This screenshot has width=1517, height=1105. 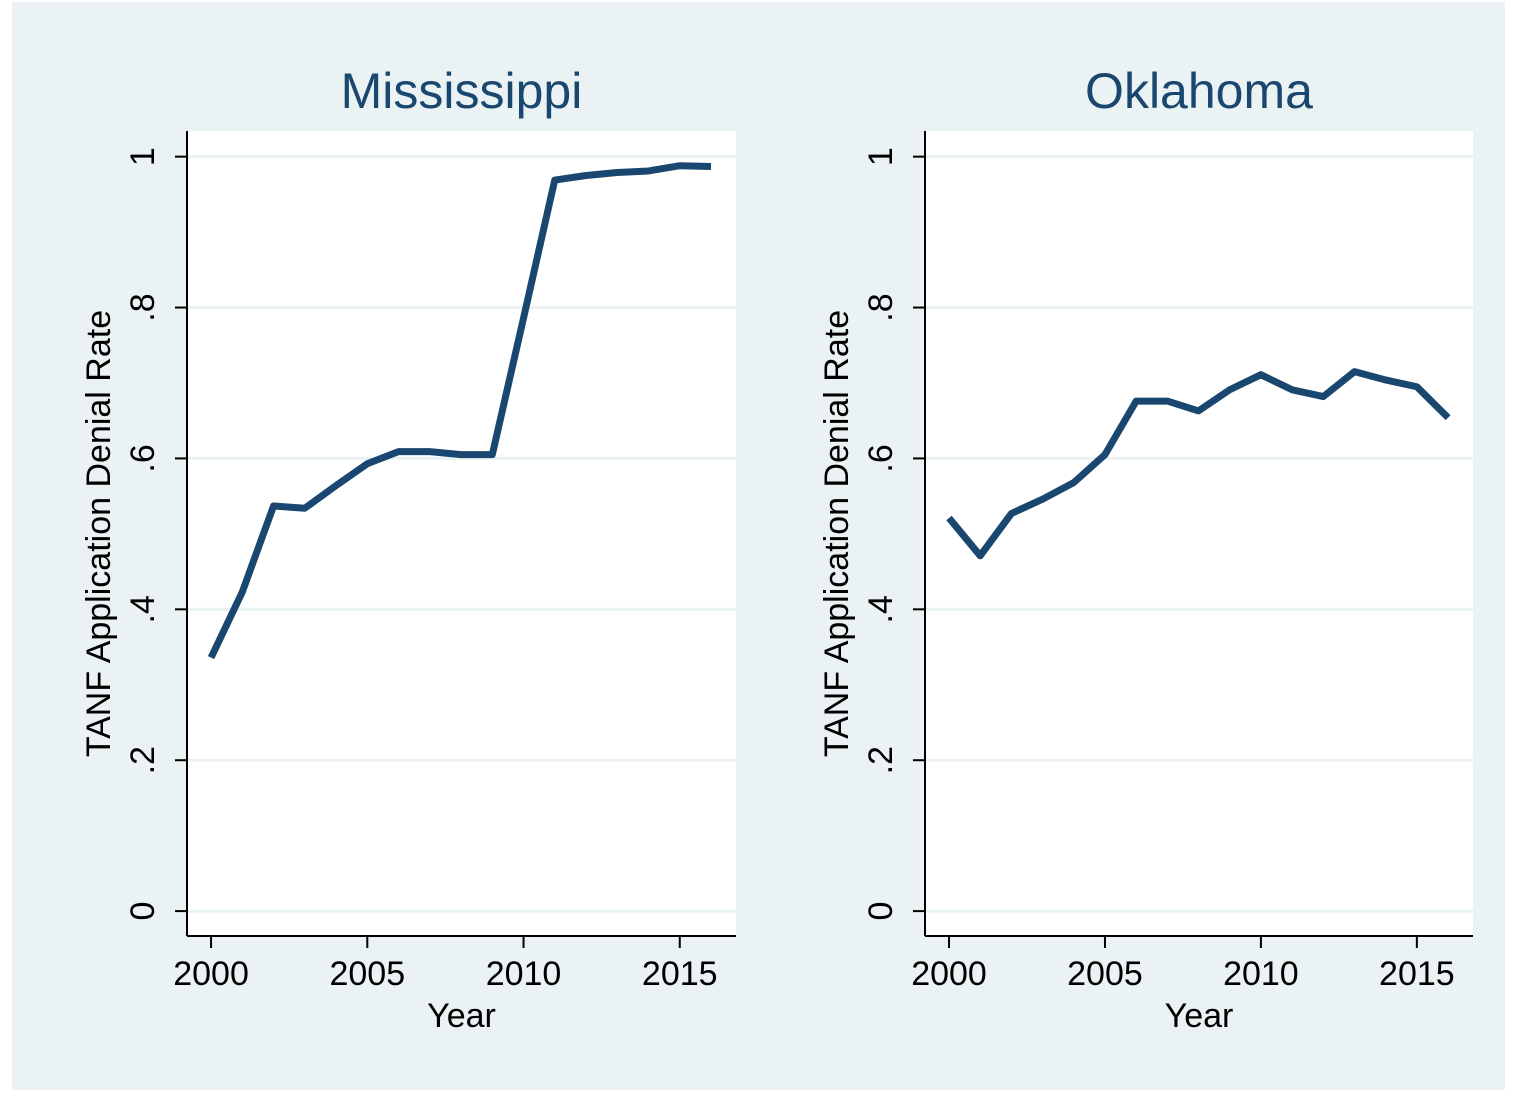 I want to click on chart-title: Mississippi, so click(x=462, y=91).